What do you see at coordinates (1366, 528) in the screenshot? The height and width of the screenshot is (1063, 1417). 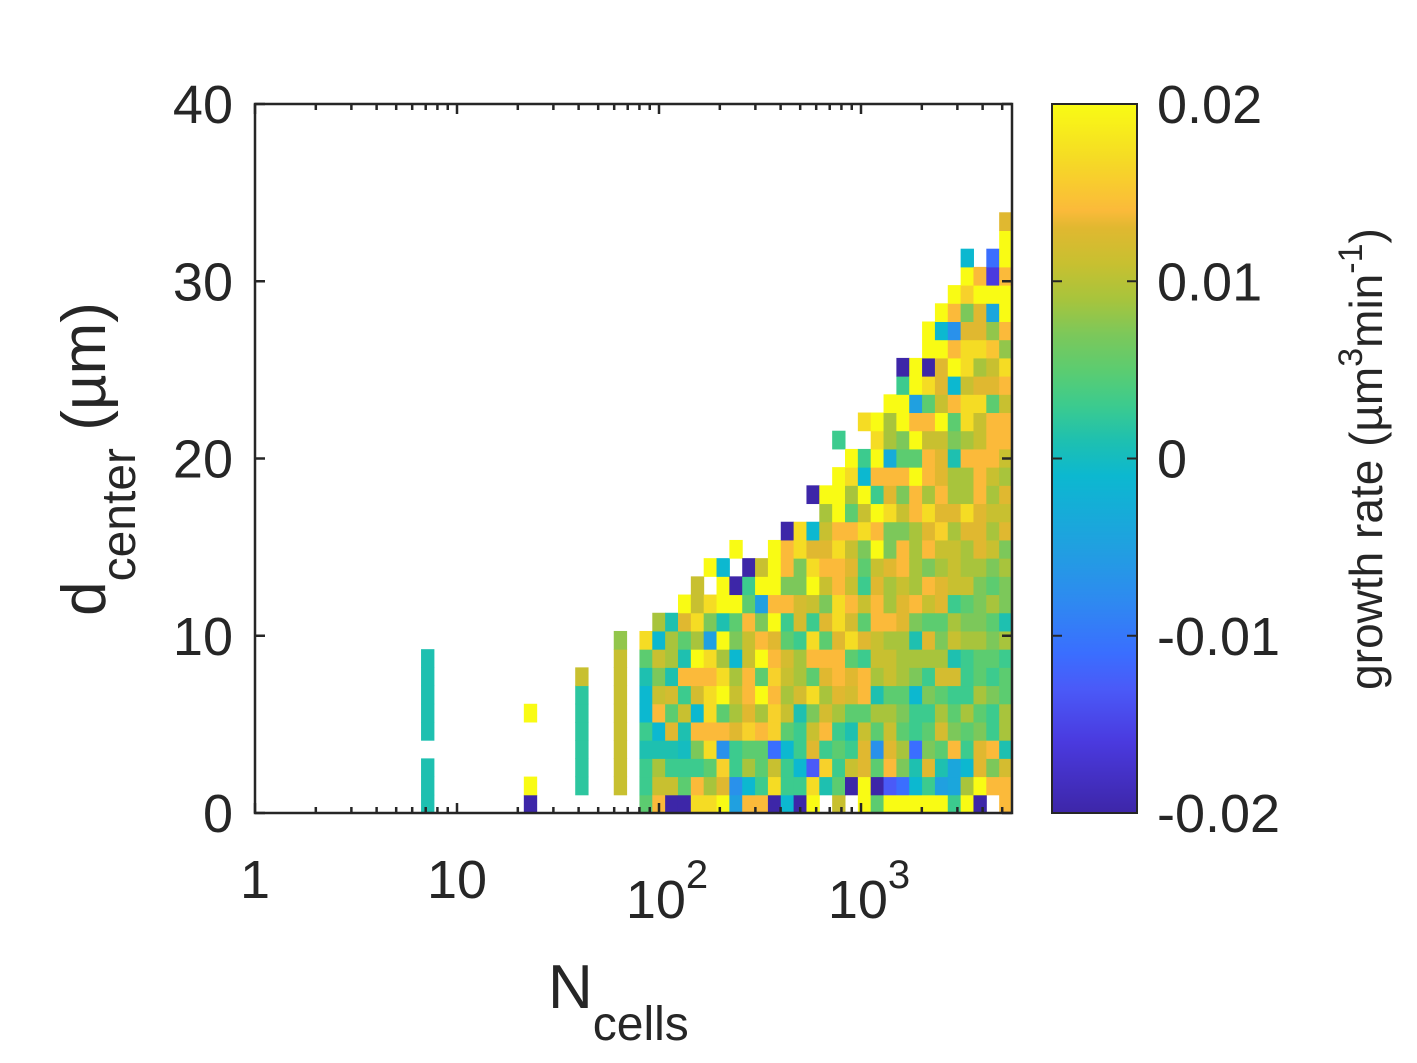 I see `colorbar-label-pre: growth rate (µm` at bounding box center [1366, 528].